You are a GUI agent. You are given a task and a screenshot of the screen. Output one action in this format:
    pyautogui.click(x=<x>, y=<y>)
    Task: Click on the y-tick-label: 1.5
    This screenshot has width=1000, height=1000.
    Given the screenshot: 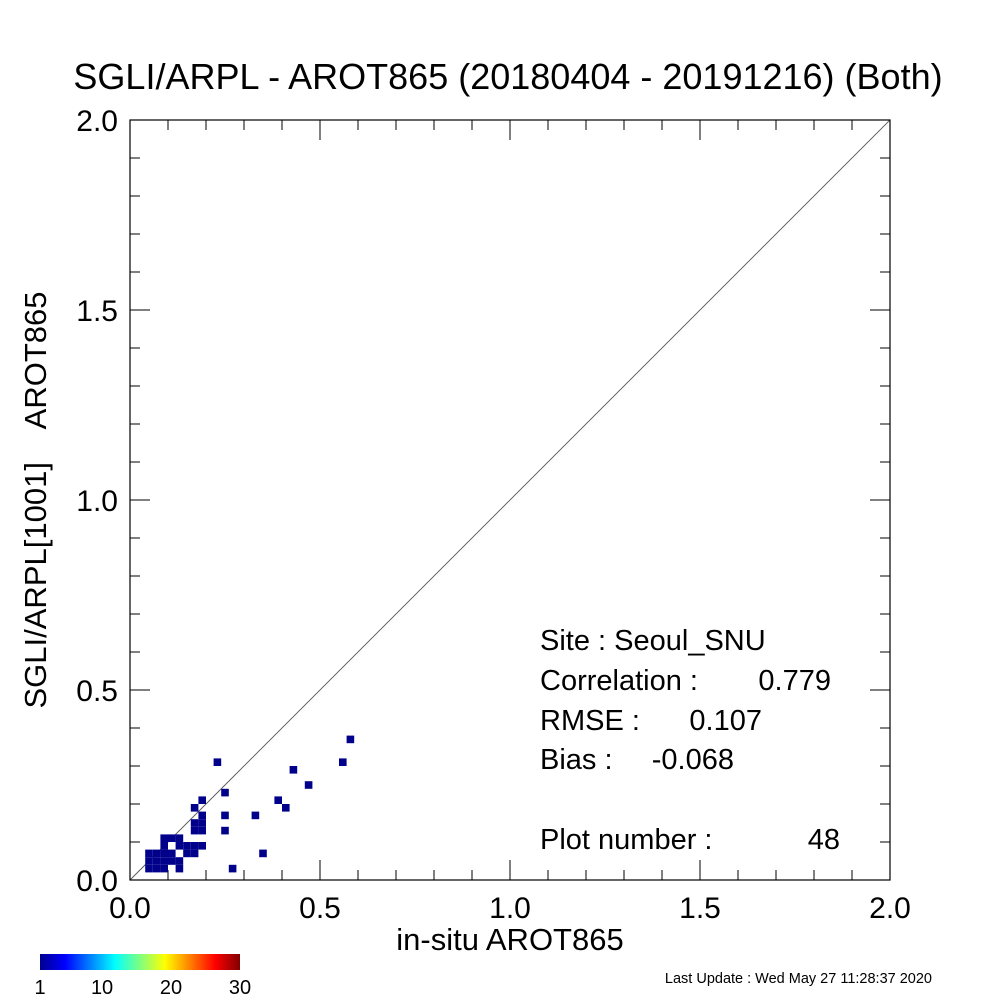 What is the action you would take?
    pyautogui.click(x=97, y=311)
    